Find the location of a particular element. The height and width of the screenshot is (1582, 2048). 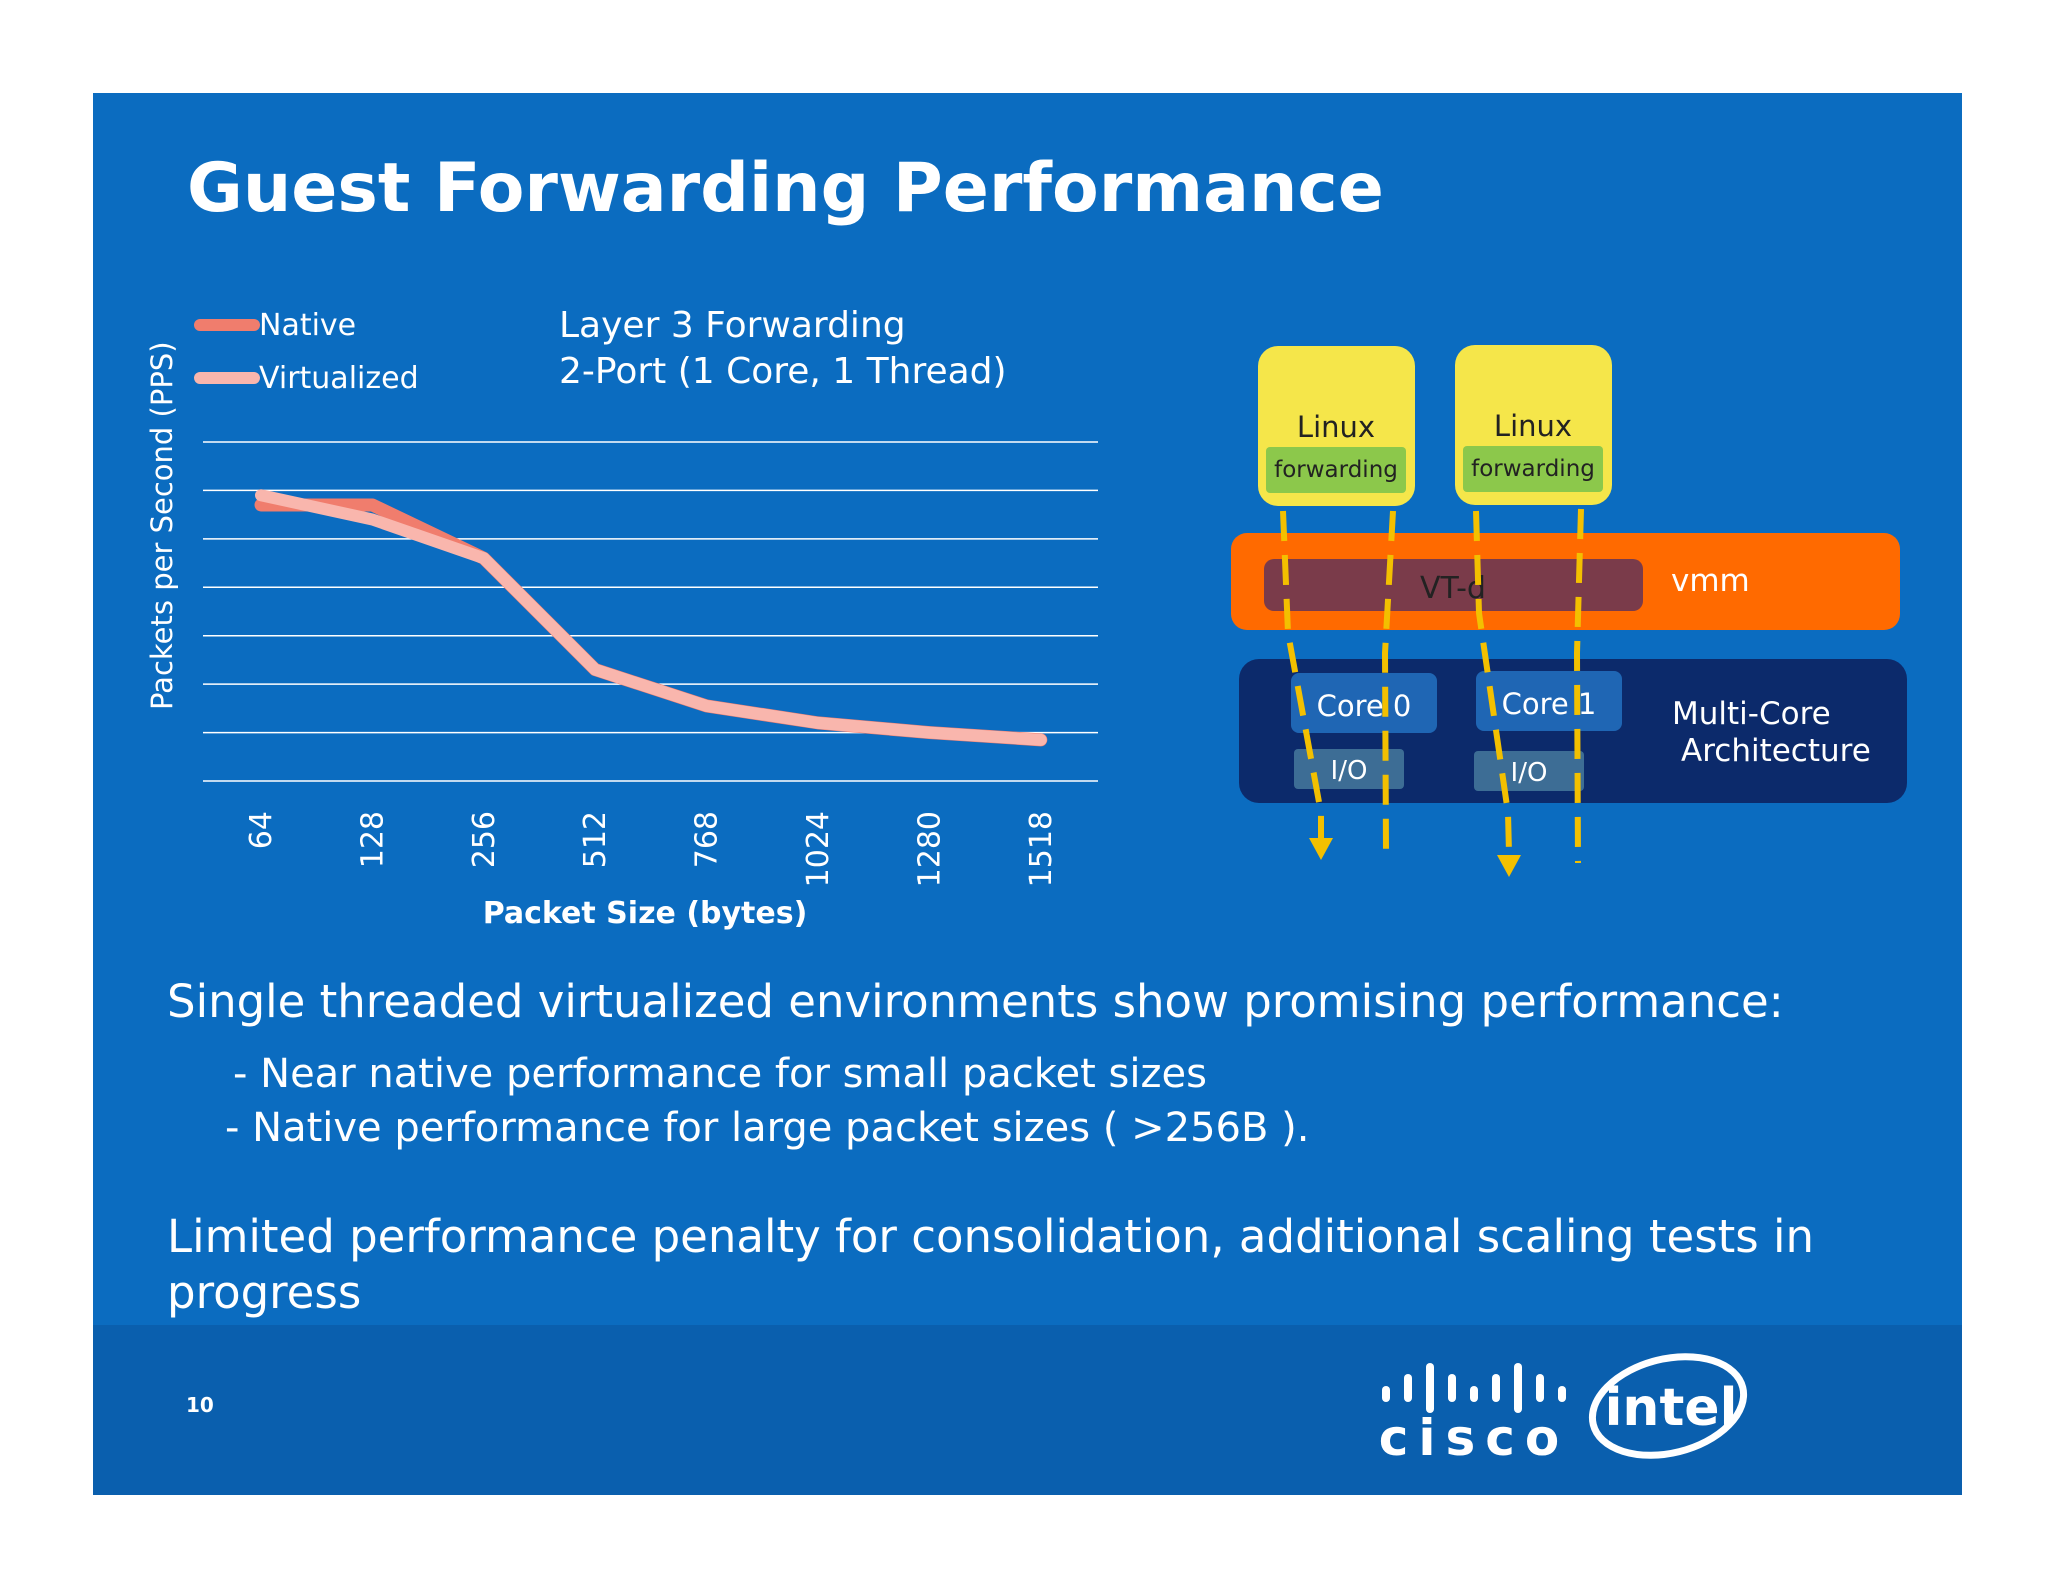

io1-label: I/O is located at coordinates (1529, 773).